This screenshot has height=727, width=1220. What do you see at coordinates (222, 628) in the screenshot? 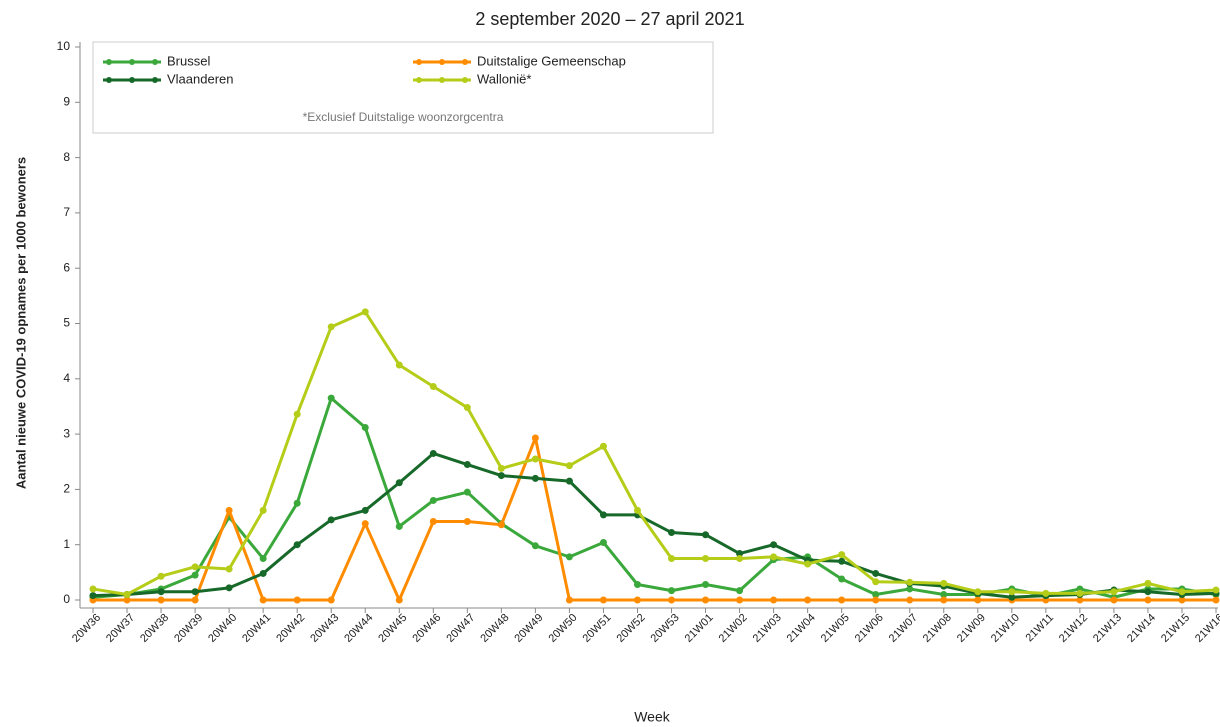
I see `x-tick-label: 20W40` at bounding box center [222, 628].